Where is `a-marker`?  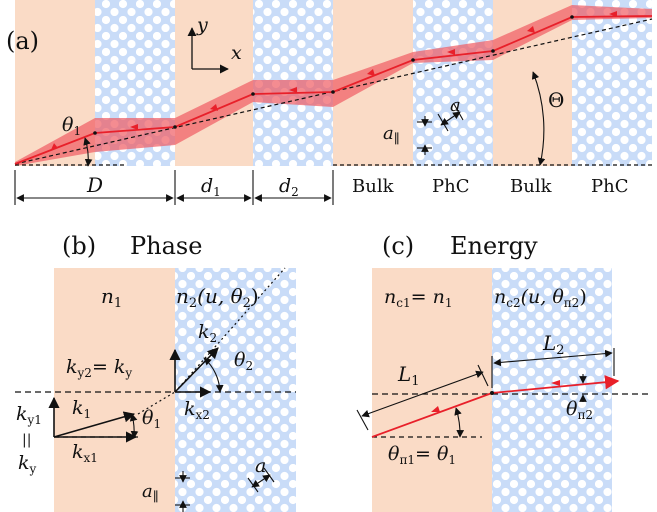 a-marker is located at coordinates (450, 117).